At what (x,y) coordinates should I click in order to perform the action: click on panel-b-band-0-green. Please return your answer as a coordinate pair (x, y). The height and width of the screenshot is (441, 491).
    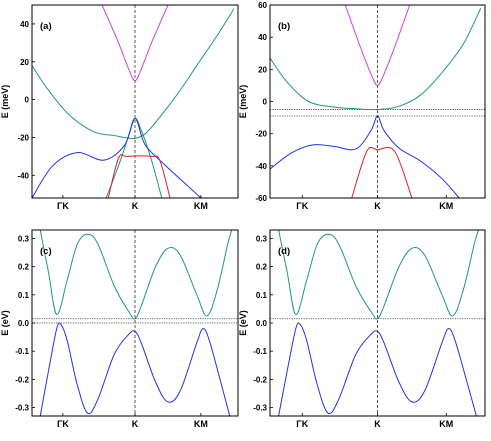
    Looking at the image, I should click on (376, 59).